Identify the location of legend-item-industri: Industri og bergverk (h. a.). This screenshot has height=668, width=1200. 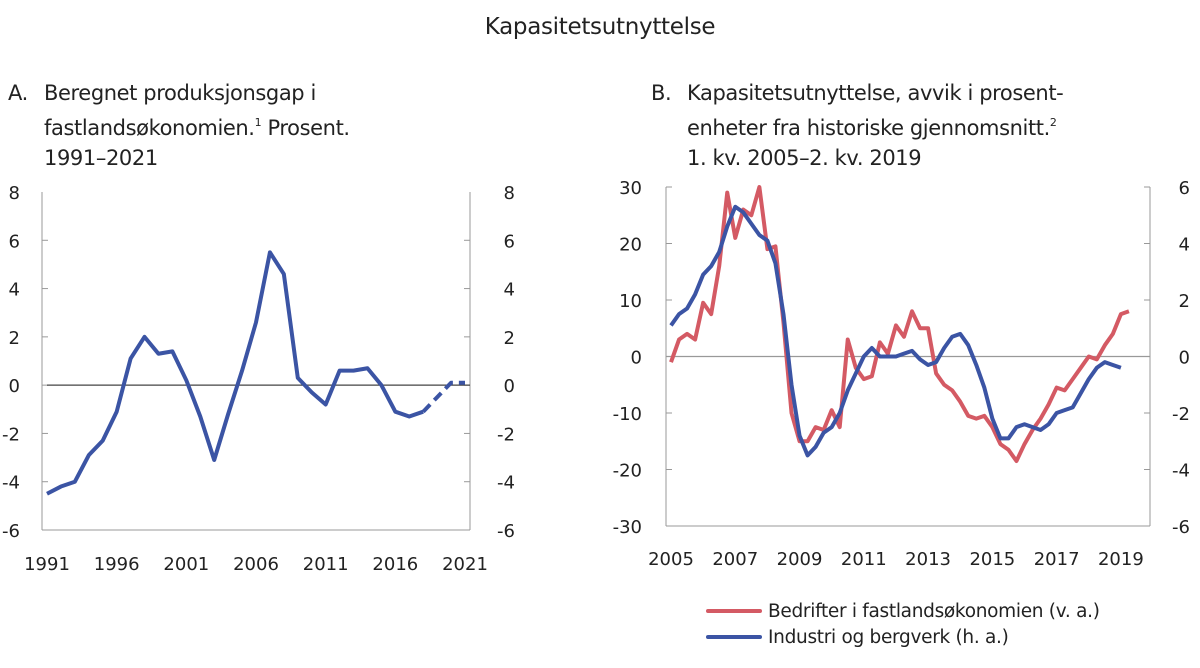
(903, 637).